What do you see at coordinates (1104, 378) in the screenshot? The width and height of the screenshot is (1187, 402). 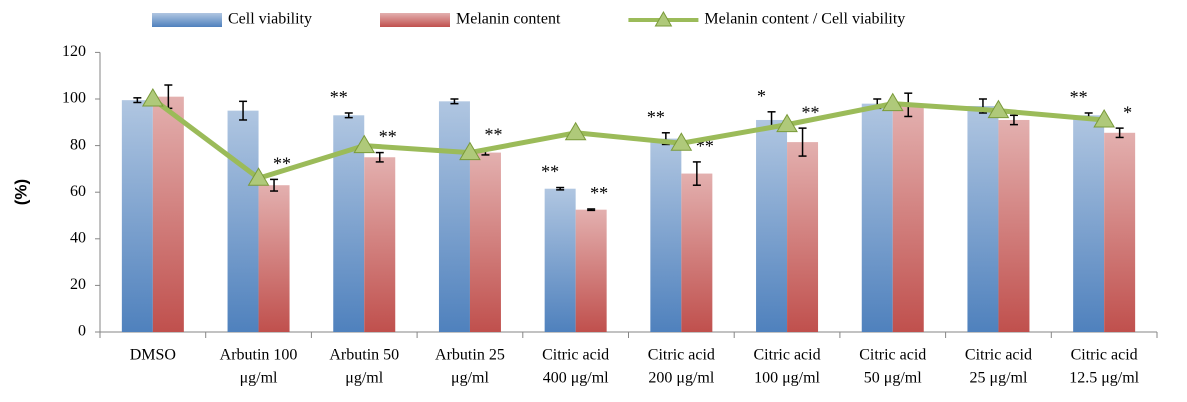 I see `x-tick-label: 12.5 μg/ml` at bounding box center [1104, 378].